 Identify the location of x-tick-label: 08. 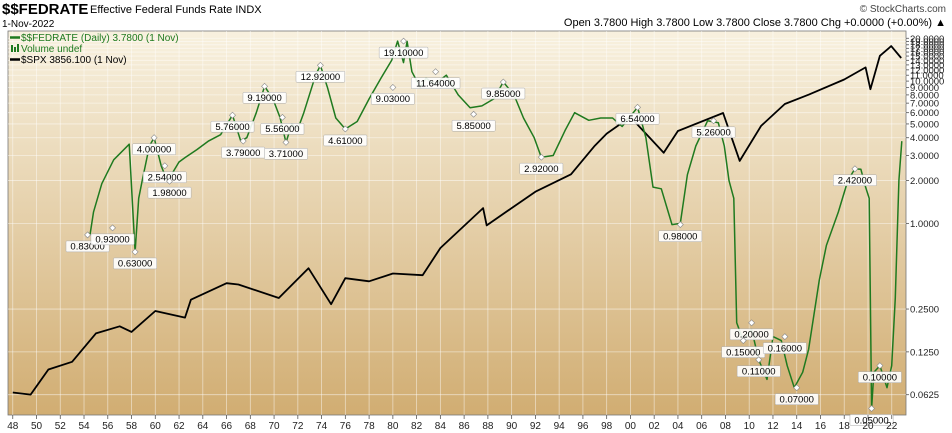
(726, 426).